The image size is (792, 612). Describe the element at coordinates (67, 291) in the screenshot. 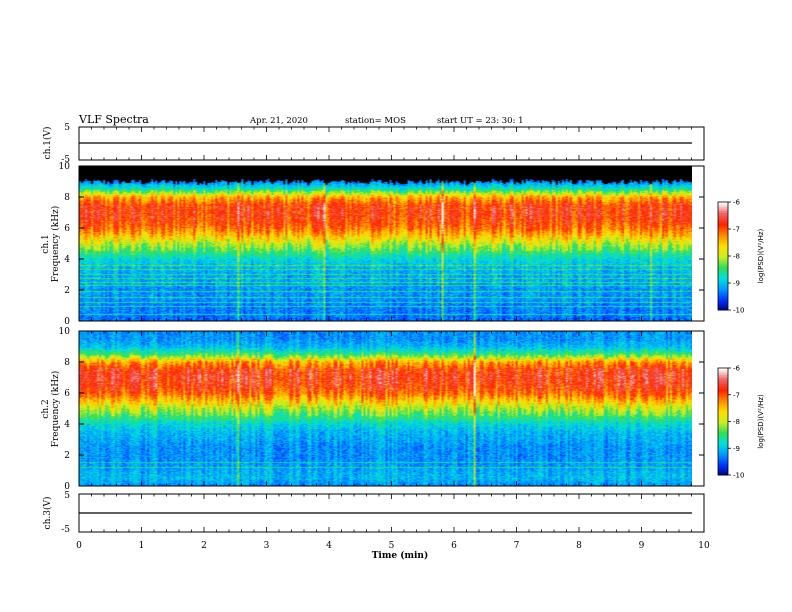

I see `ch1-ytick-label: 2` at that location.